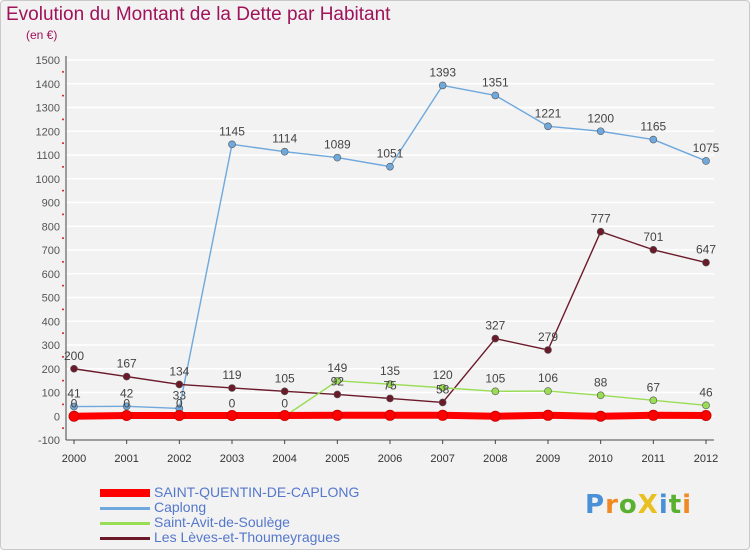 The width and height of the screenshot is (750, 550). What do you see at coordinates (628, 505) in the screenshot?
I see `logo-letter: o` at bounding box center [628, 505].